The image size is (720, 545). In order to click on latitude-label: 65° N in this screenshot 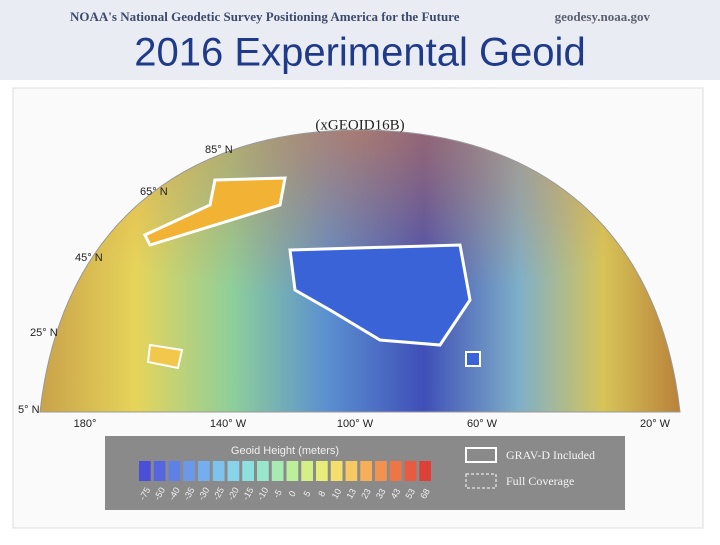, I will do `click(154, 192)`.